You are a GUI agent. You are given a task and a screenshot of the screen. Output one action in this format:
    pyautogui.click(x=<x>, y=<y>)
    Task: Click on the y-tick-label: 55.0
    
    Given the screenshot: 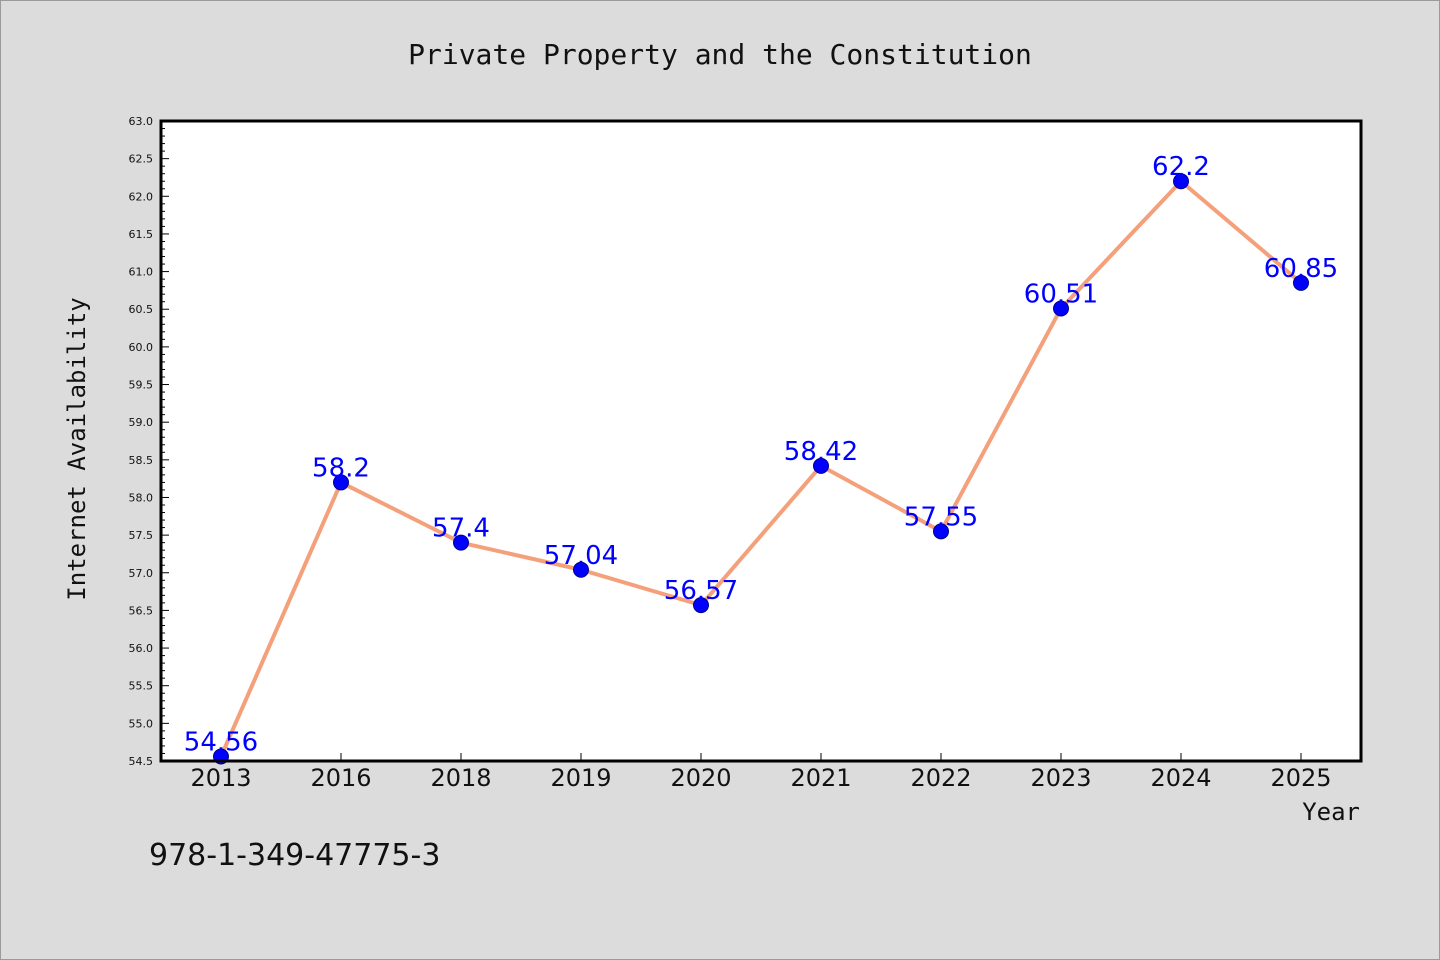 What is the action you would take?
    pyautogui.click(x=141, y=723)
    